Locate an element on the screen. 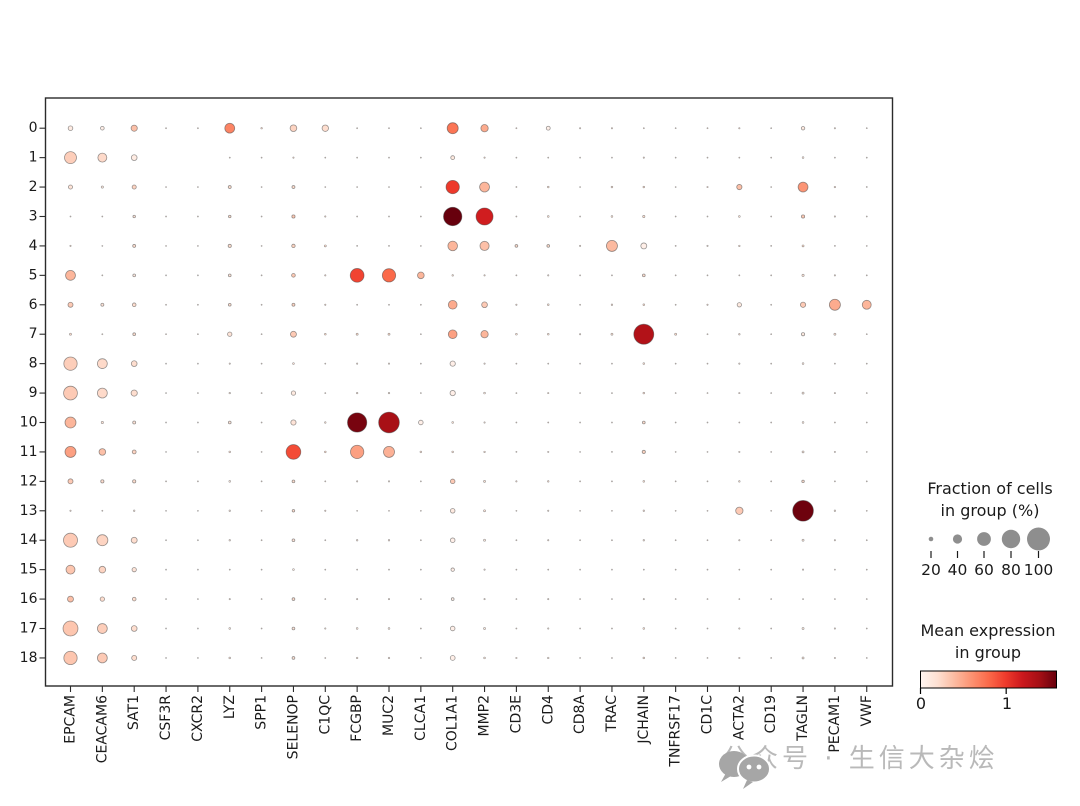  x-tick-label: CLCA1 is located at coordinates (421, 718).